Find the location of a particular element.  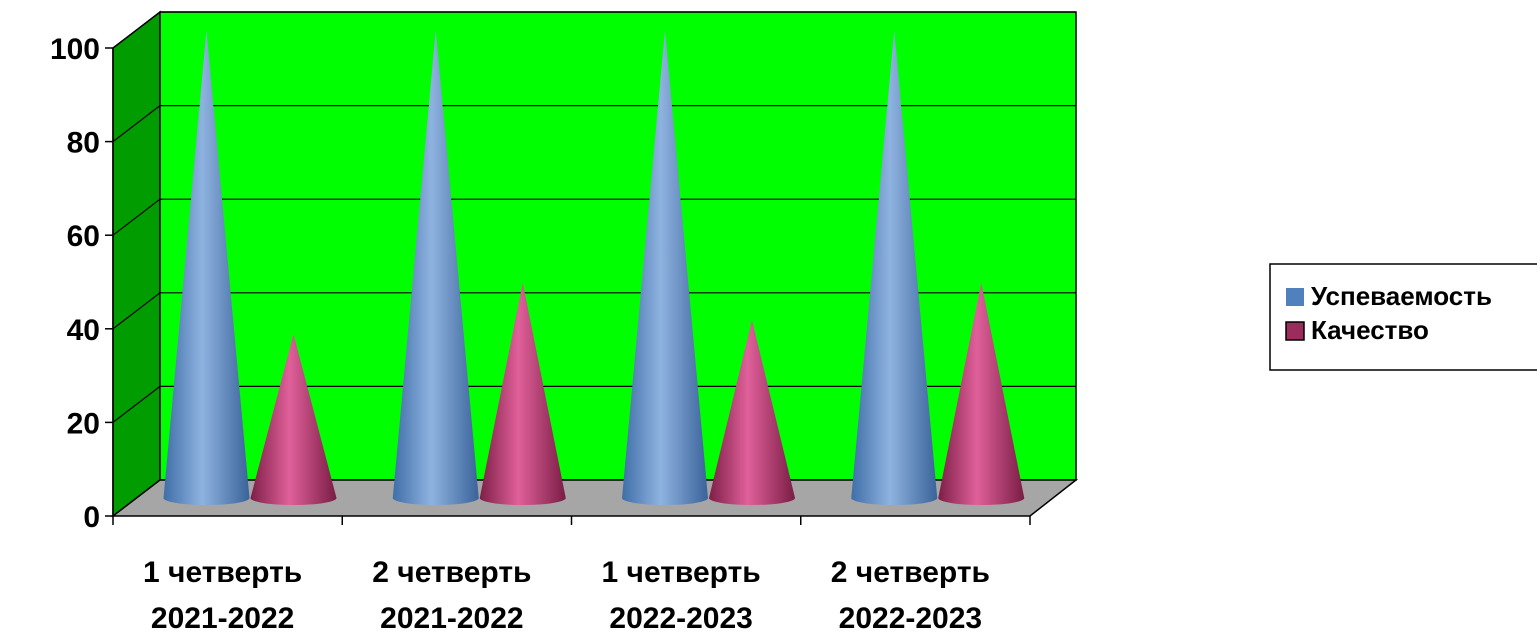

y-tick-label: 0 is located at coordinates (91, 517).